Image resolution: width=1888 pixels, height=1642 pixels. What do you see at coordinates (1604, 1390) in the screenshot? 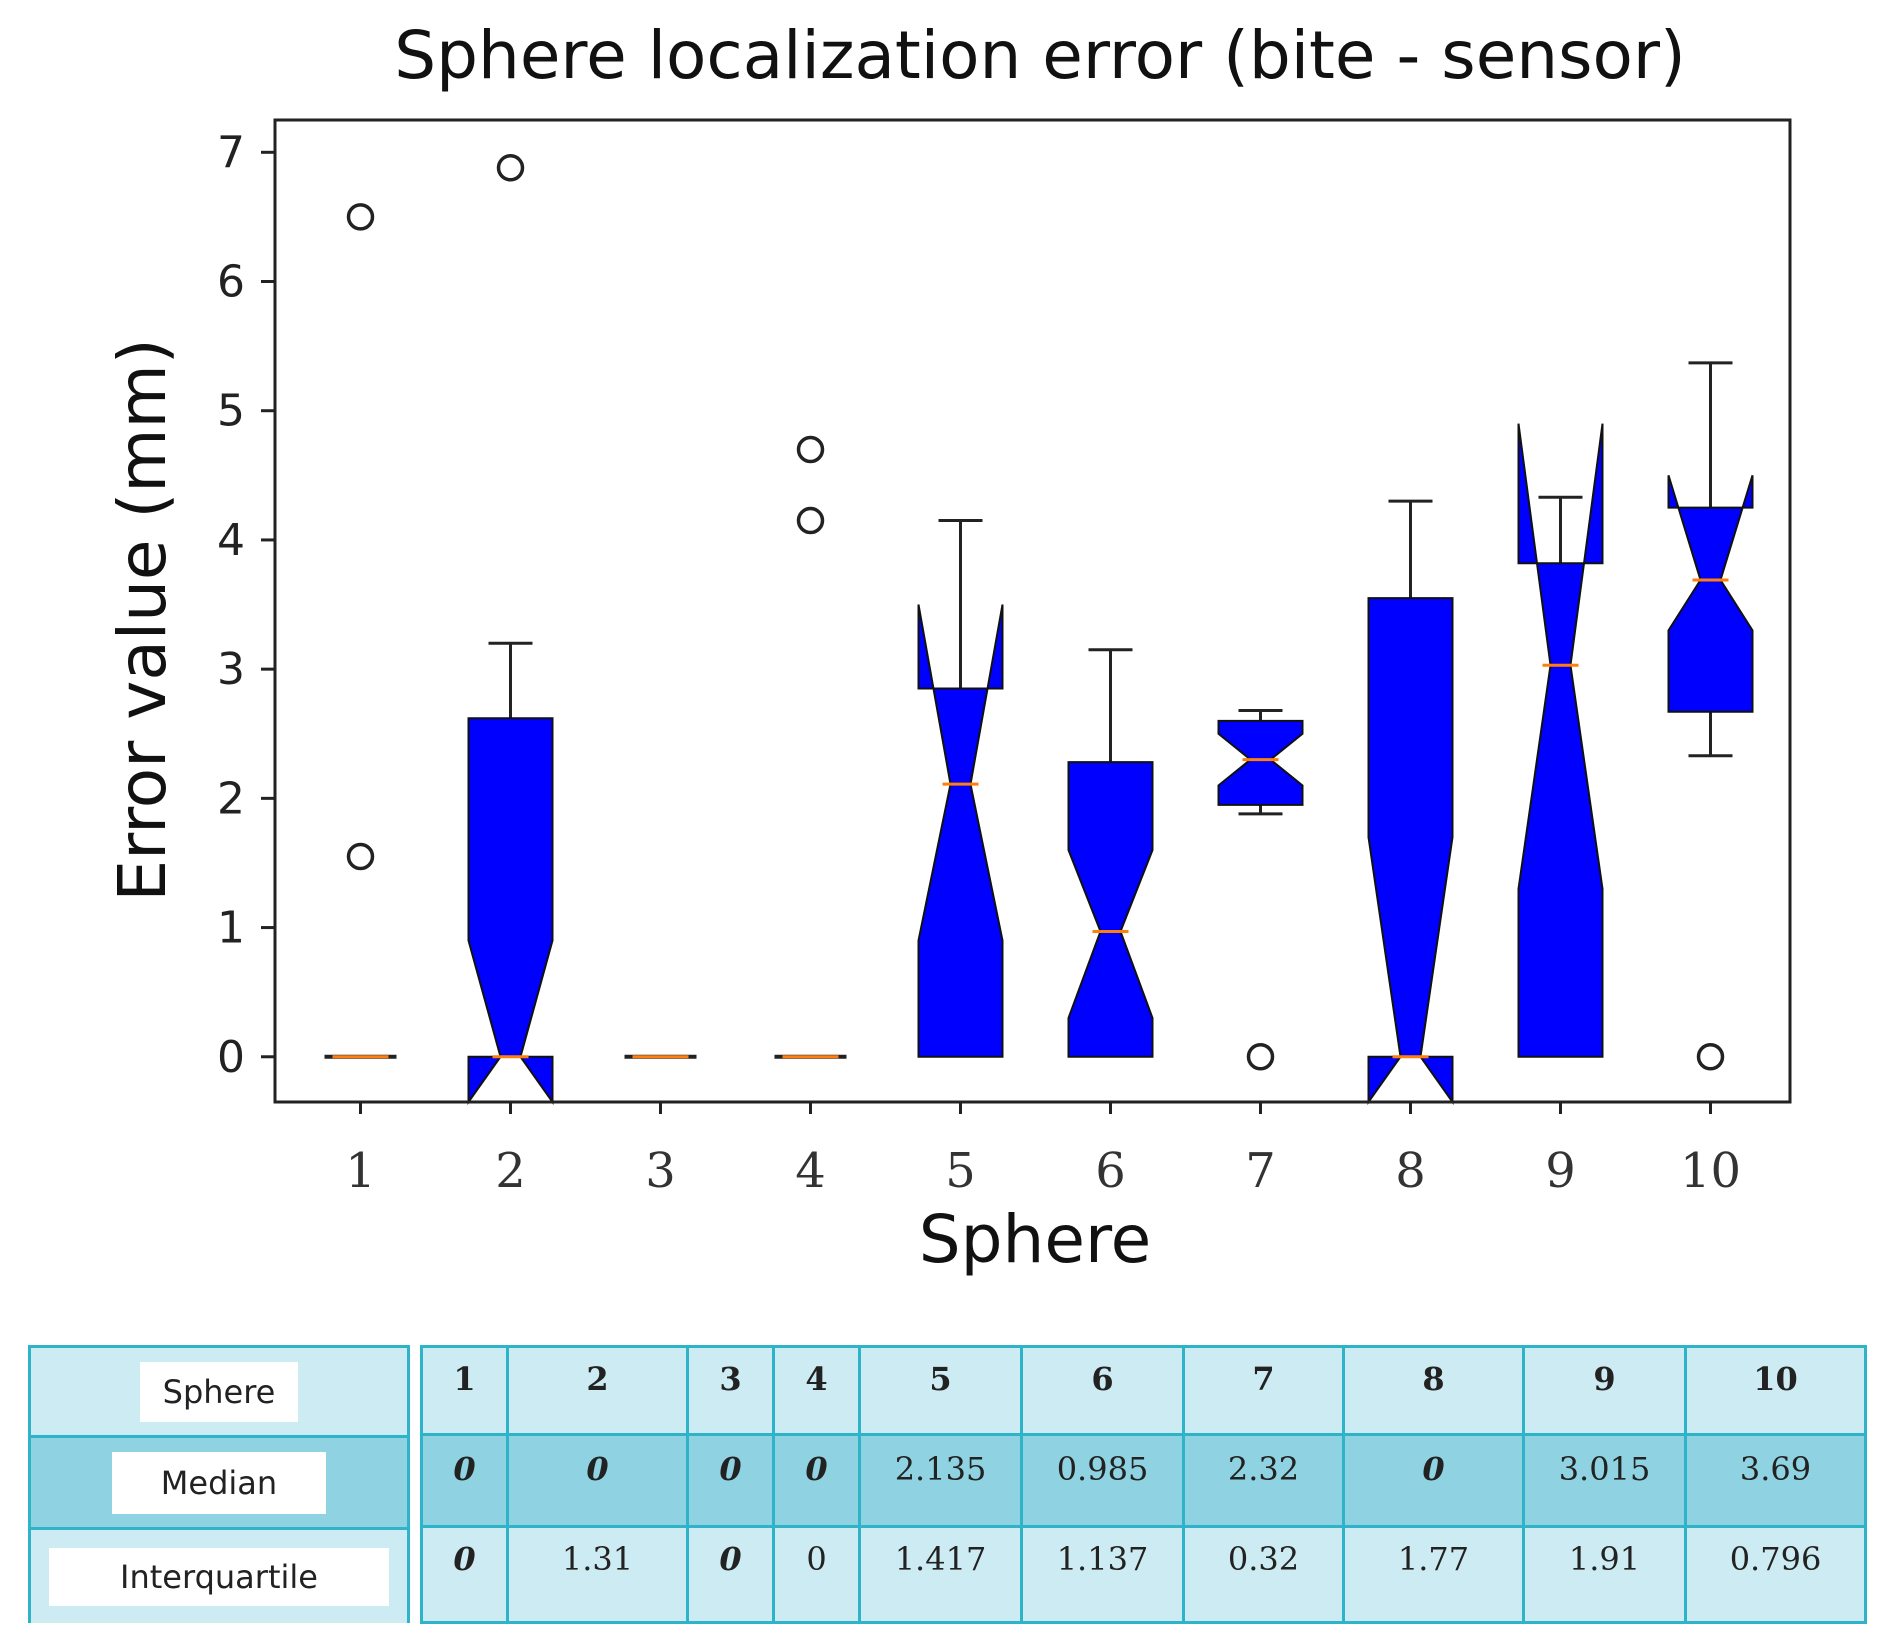
I see `sphere-cell: 9` at bounding box center [1604, 1390].